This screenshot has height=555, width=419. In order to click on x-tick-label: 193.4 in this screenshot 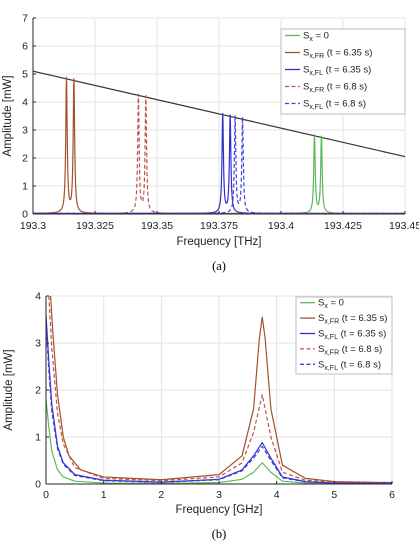, I will do `click(281, 226)`.